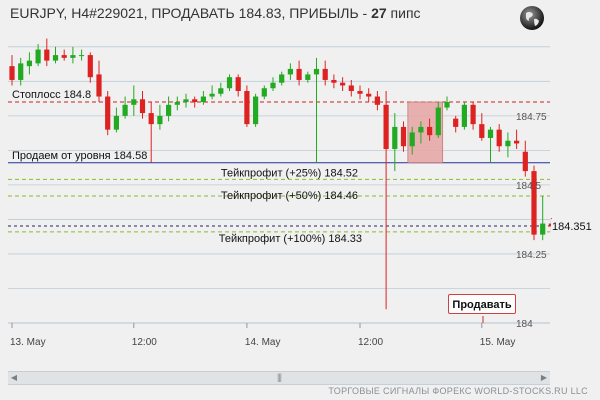 The height and width of the screenshot is (400, 600). What do you see at coordinates (51, 95) in the screenshot?
I see `level-label-stop_loss: Стоплосс 184.8` at bounding box center [51, 95].